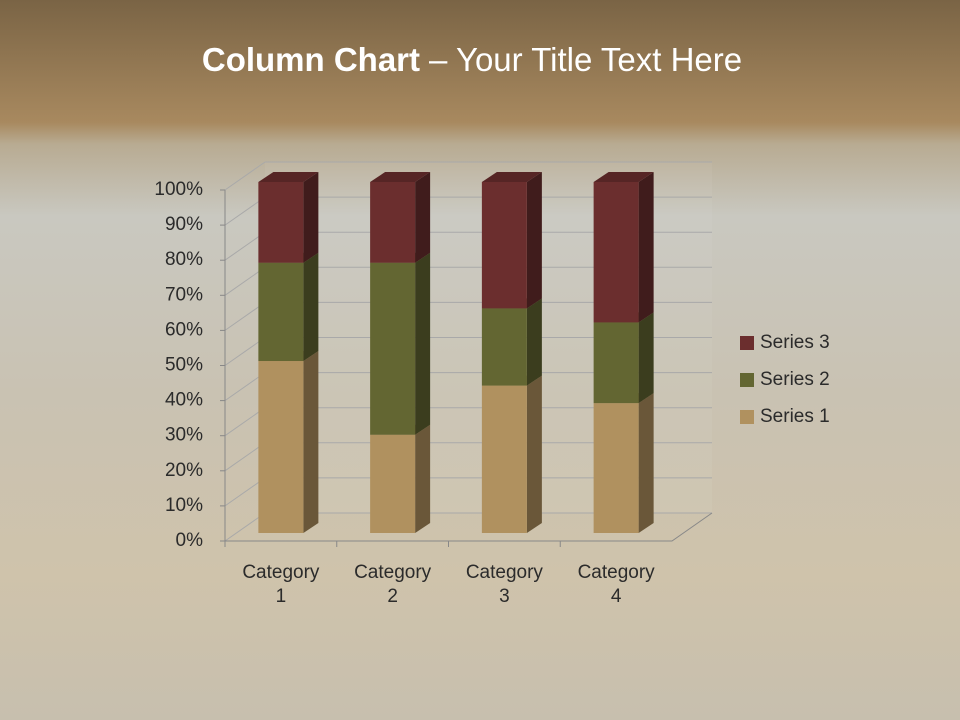 The width and height of the screenshot is (960, 720). Describe the element at coordinates (469, 527) in the screenshot. I see `floor-edge` at that location.